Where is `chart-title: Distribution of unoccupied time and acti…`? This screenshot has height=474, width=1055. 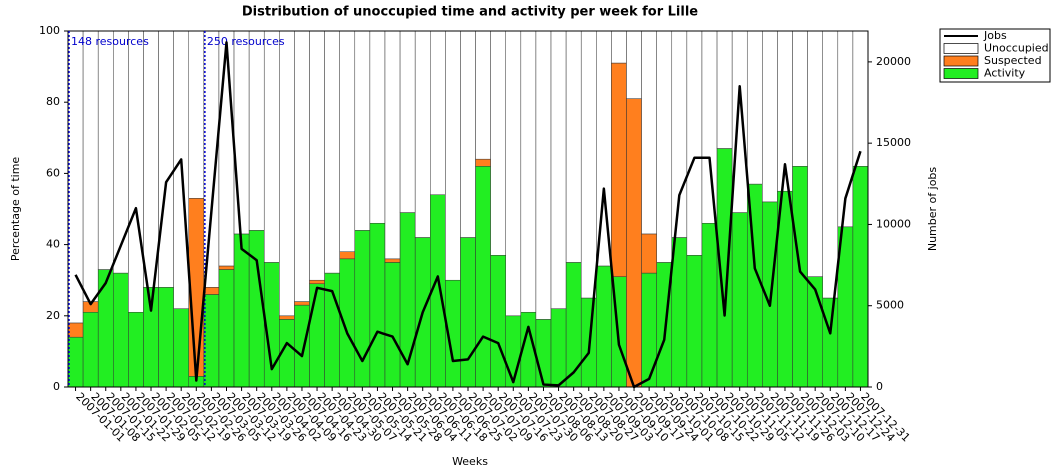 chart-title: Distribution of unoccupied time and acti… is located at coordinates (470, 12).